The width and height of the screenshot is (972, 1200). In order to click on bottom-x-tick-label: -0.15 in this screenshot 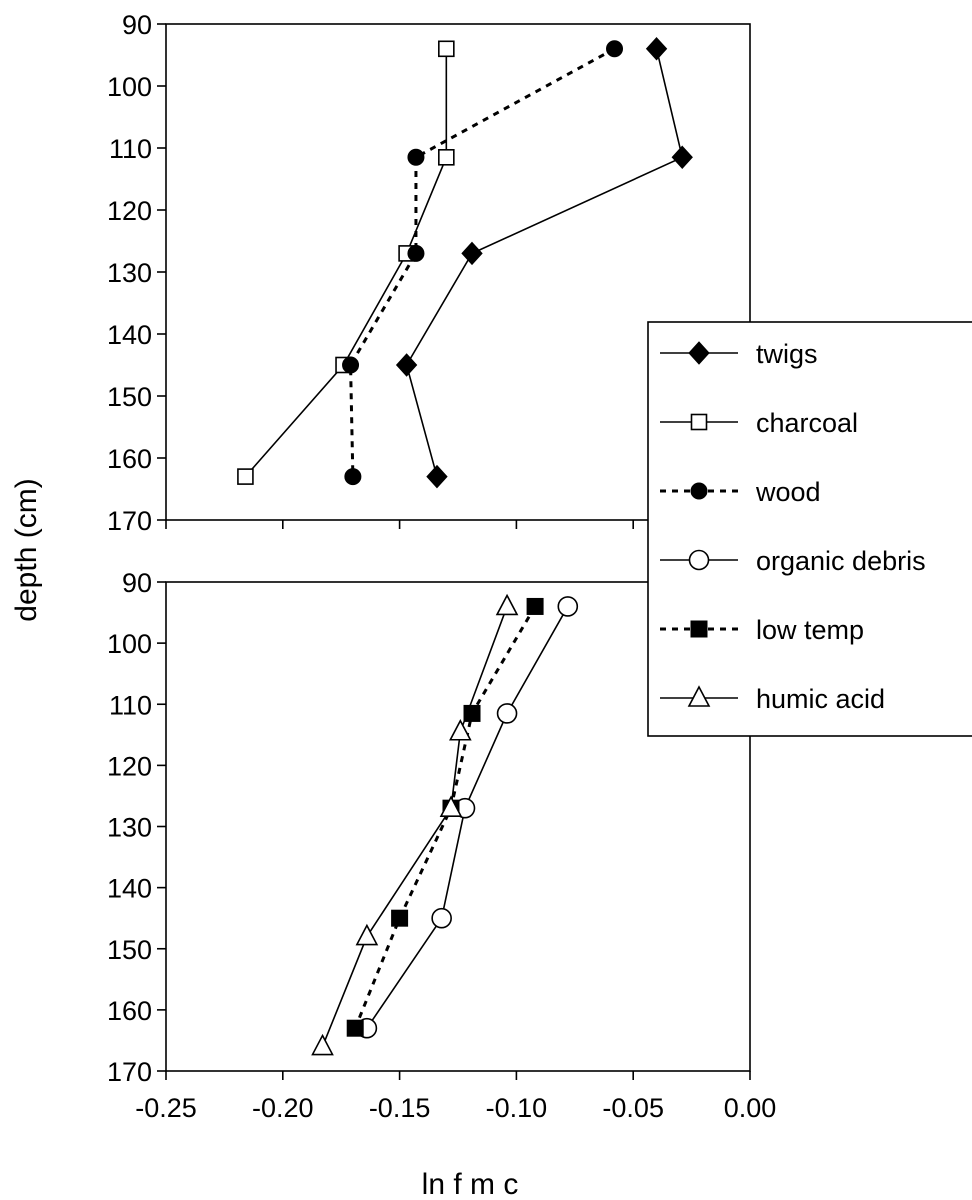, I will do `click(400, 1108)`.